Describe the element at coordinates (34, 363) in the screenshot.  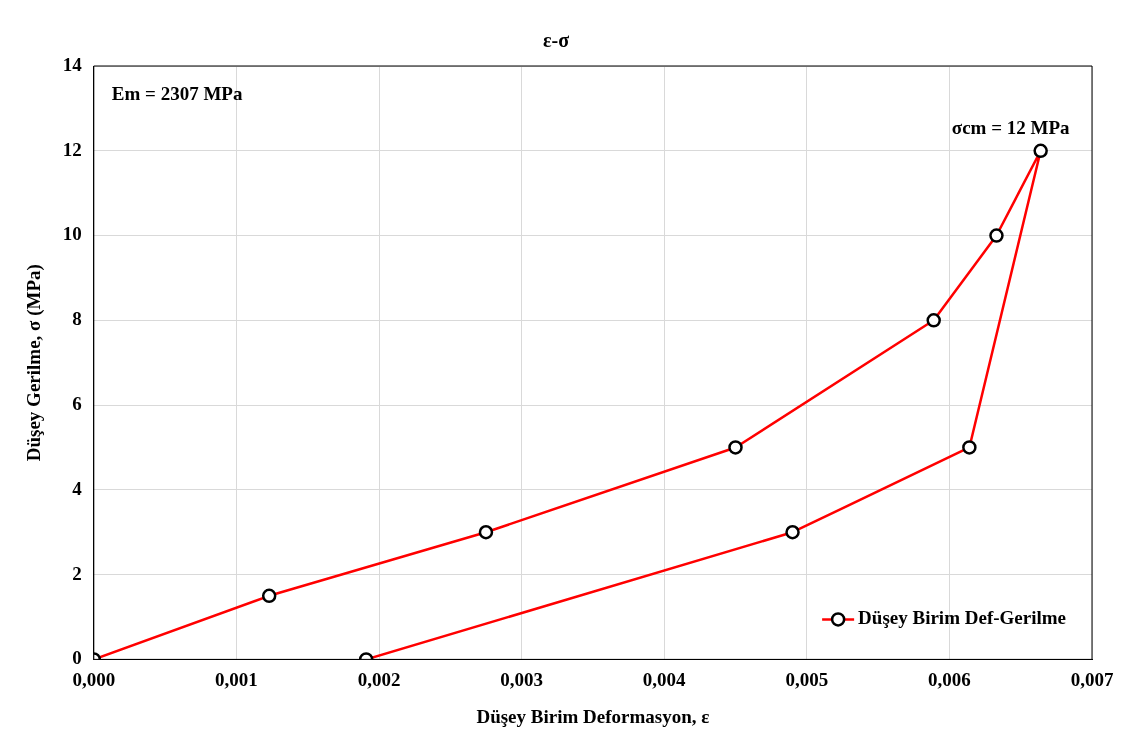
I see `y-axis-title: Düşey Gerilme, σ (MPa)` at that location.